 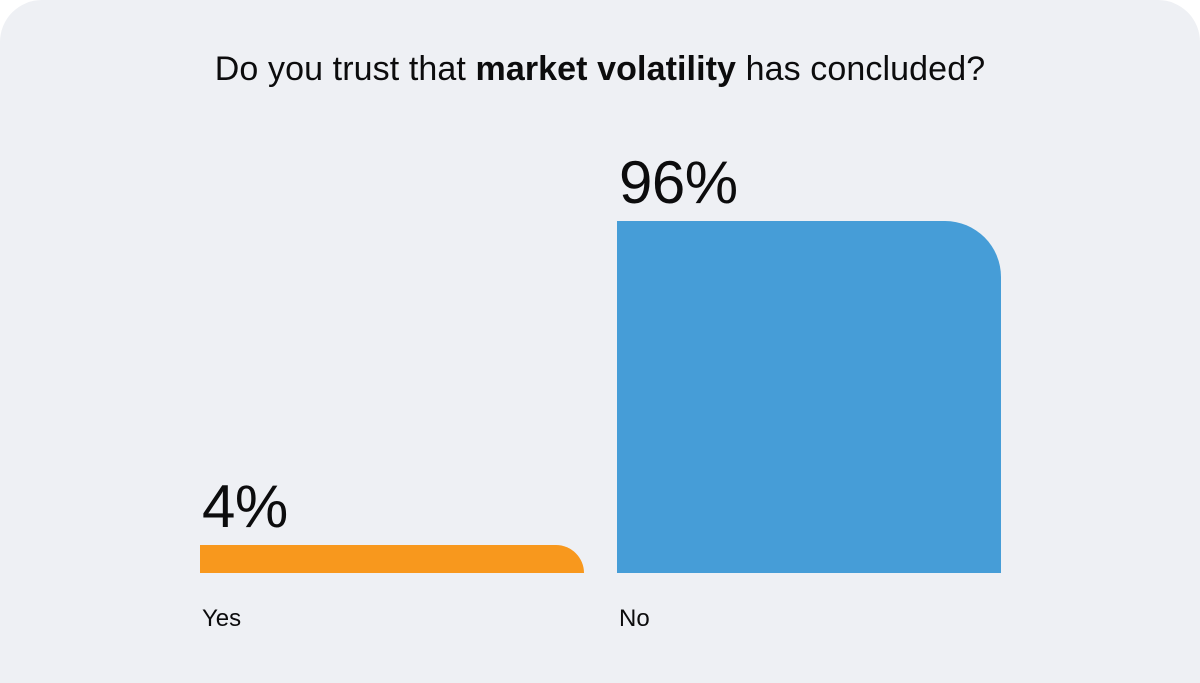 I want to click on bar-group-yes: 4% Yes, so click(x=392, y=552).